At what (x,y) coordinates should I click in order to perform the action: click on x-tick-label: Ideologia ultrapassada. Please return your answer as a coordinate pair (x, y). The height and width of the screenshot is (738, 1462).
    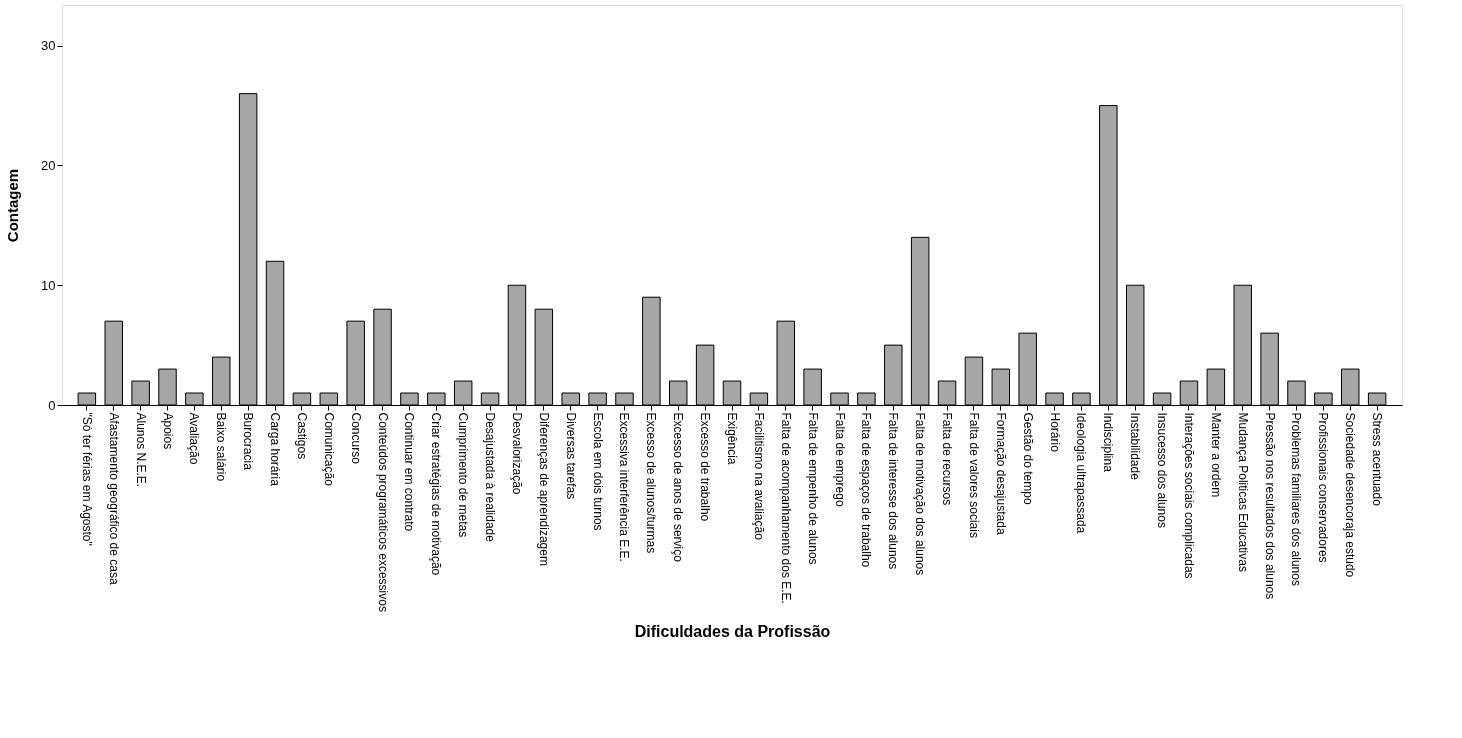
    Looking at the image, I should click on (1081, 473).